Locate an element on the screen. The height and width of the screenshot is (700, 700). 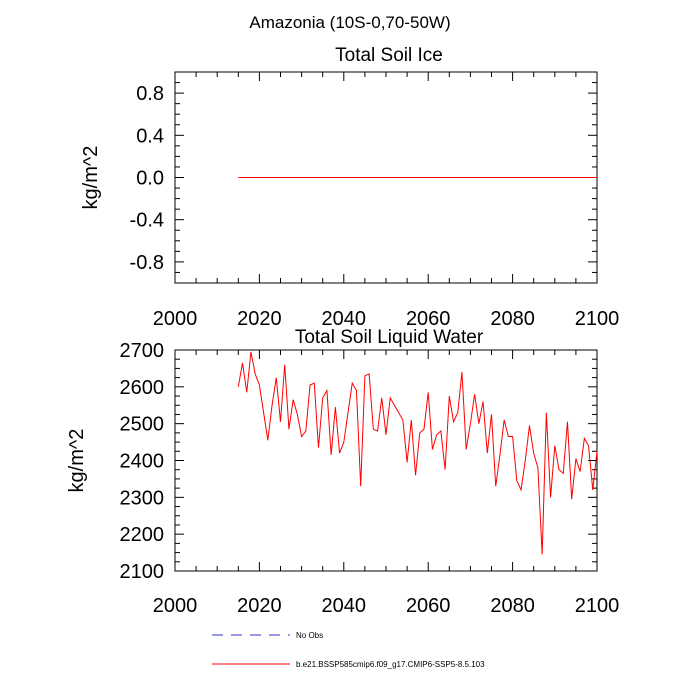
y-tick-label: 2200 is located at coordinates (142, 535).